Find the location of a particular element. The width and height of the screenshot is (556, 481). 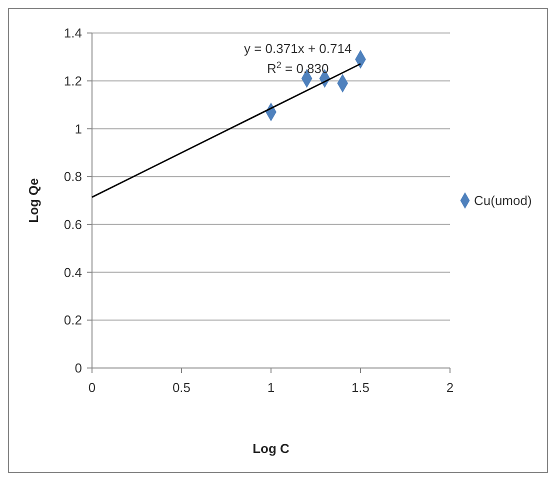

annotation: R$^{2}$ = 0.830 is located at coordinates (297, 68).